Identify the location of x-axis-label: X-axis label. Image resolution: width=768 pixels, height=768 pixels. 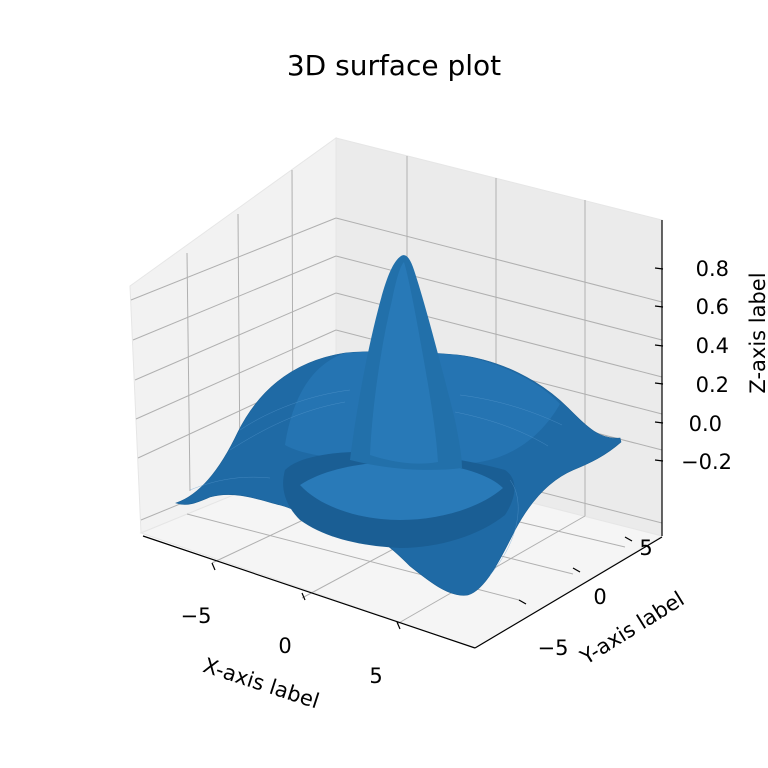
(261, 683).